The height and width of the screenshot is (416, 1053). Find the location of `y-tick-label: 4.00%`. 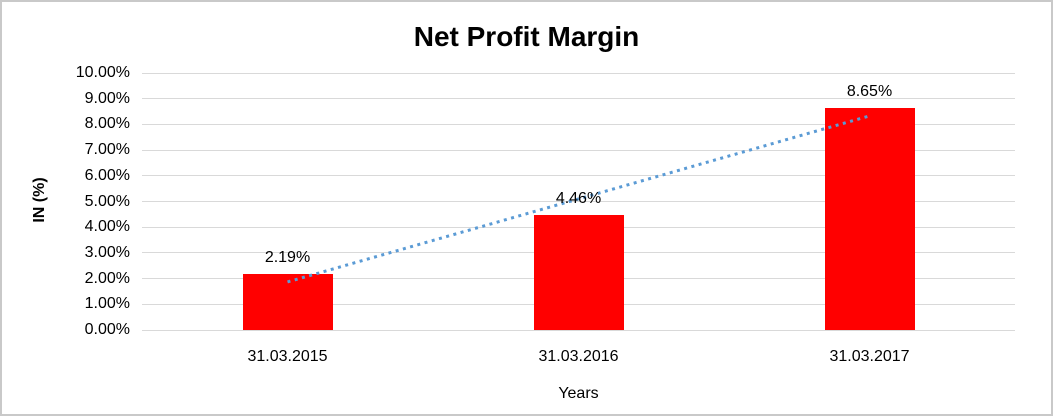

y-tick-label: 4.00% is located at coordinates (107, 227).